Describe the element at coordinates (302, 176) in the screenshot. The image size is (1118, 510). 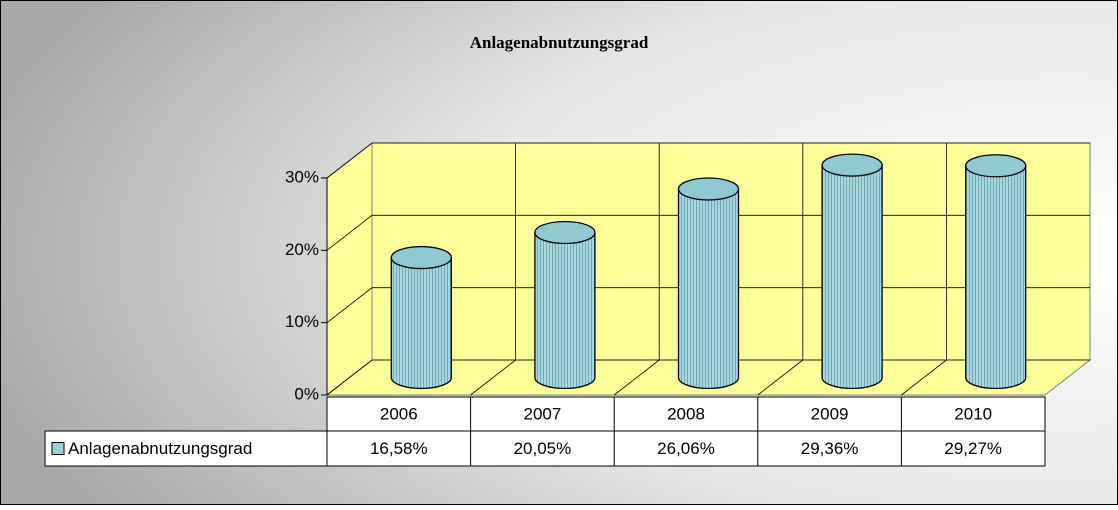
I see `y-tick-label: 30%` at that location.